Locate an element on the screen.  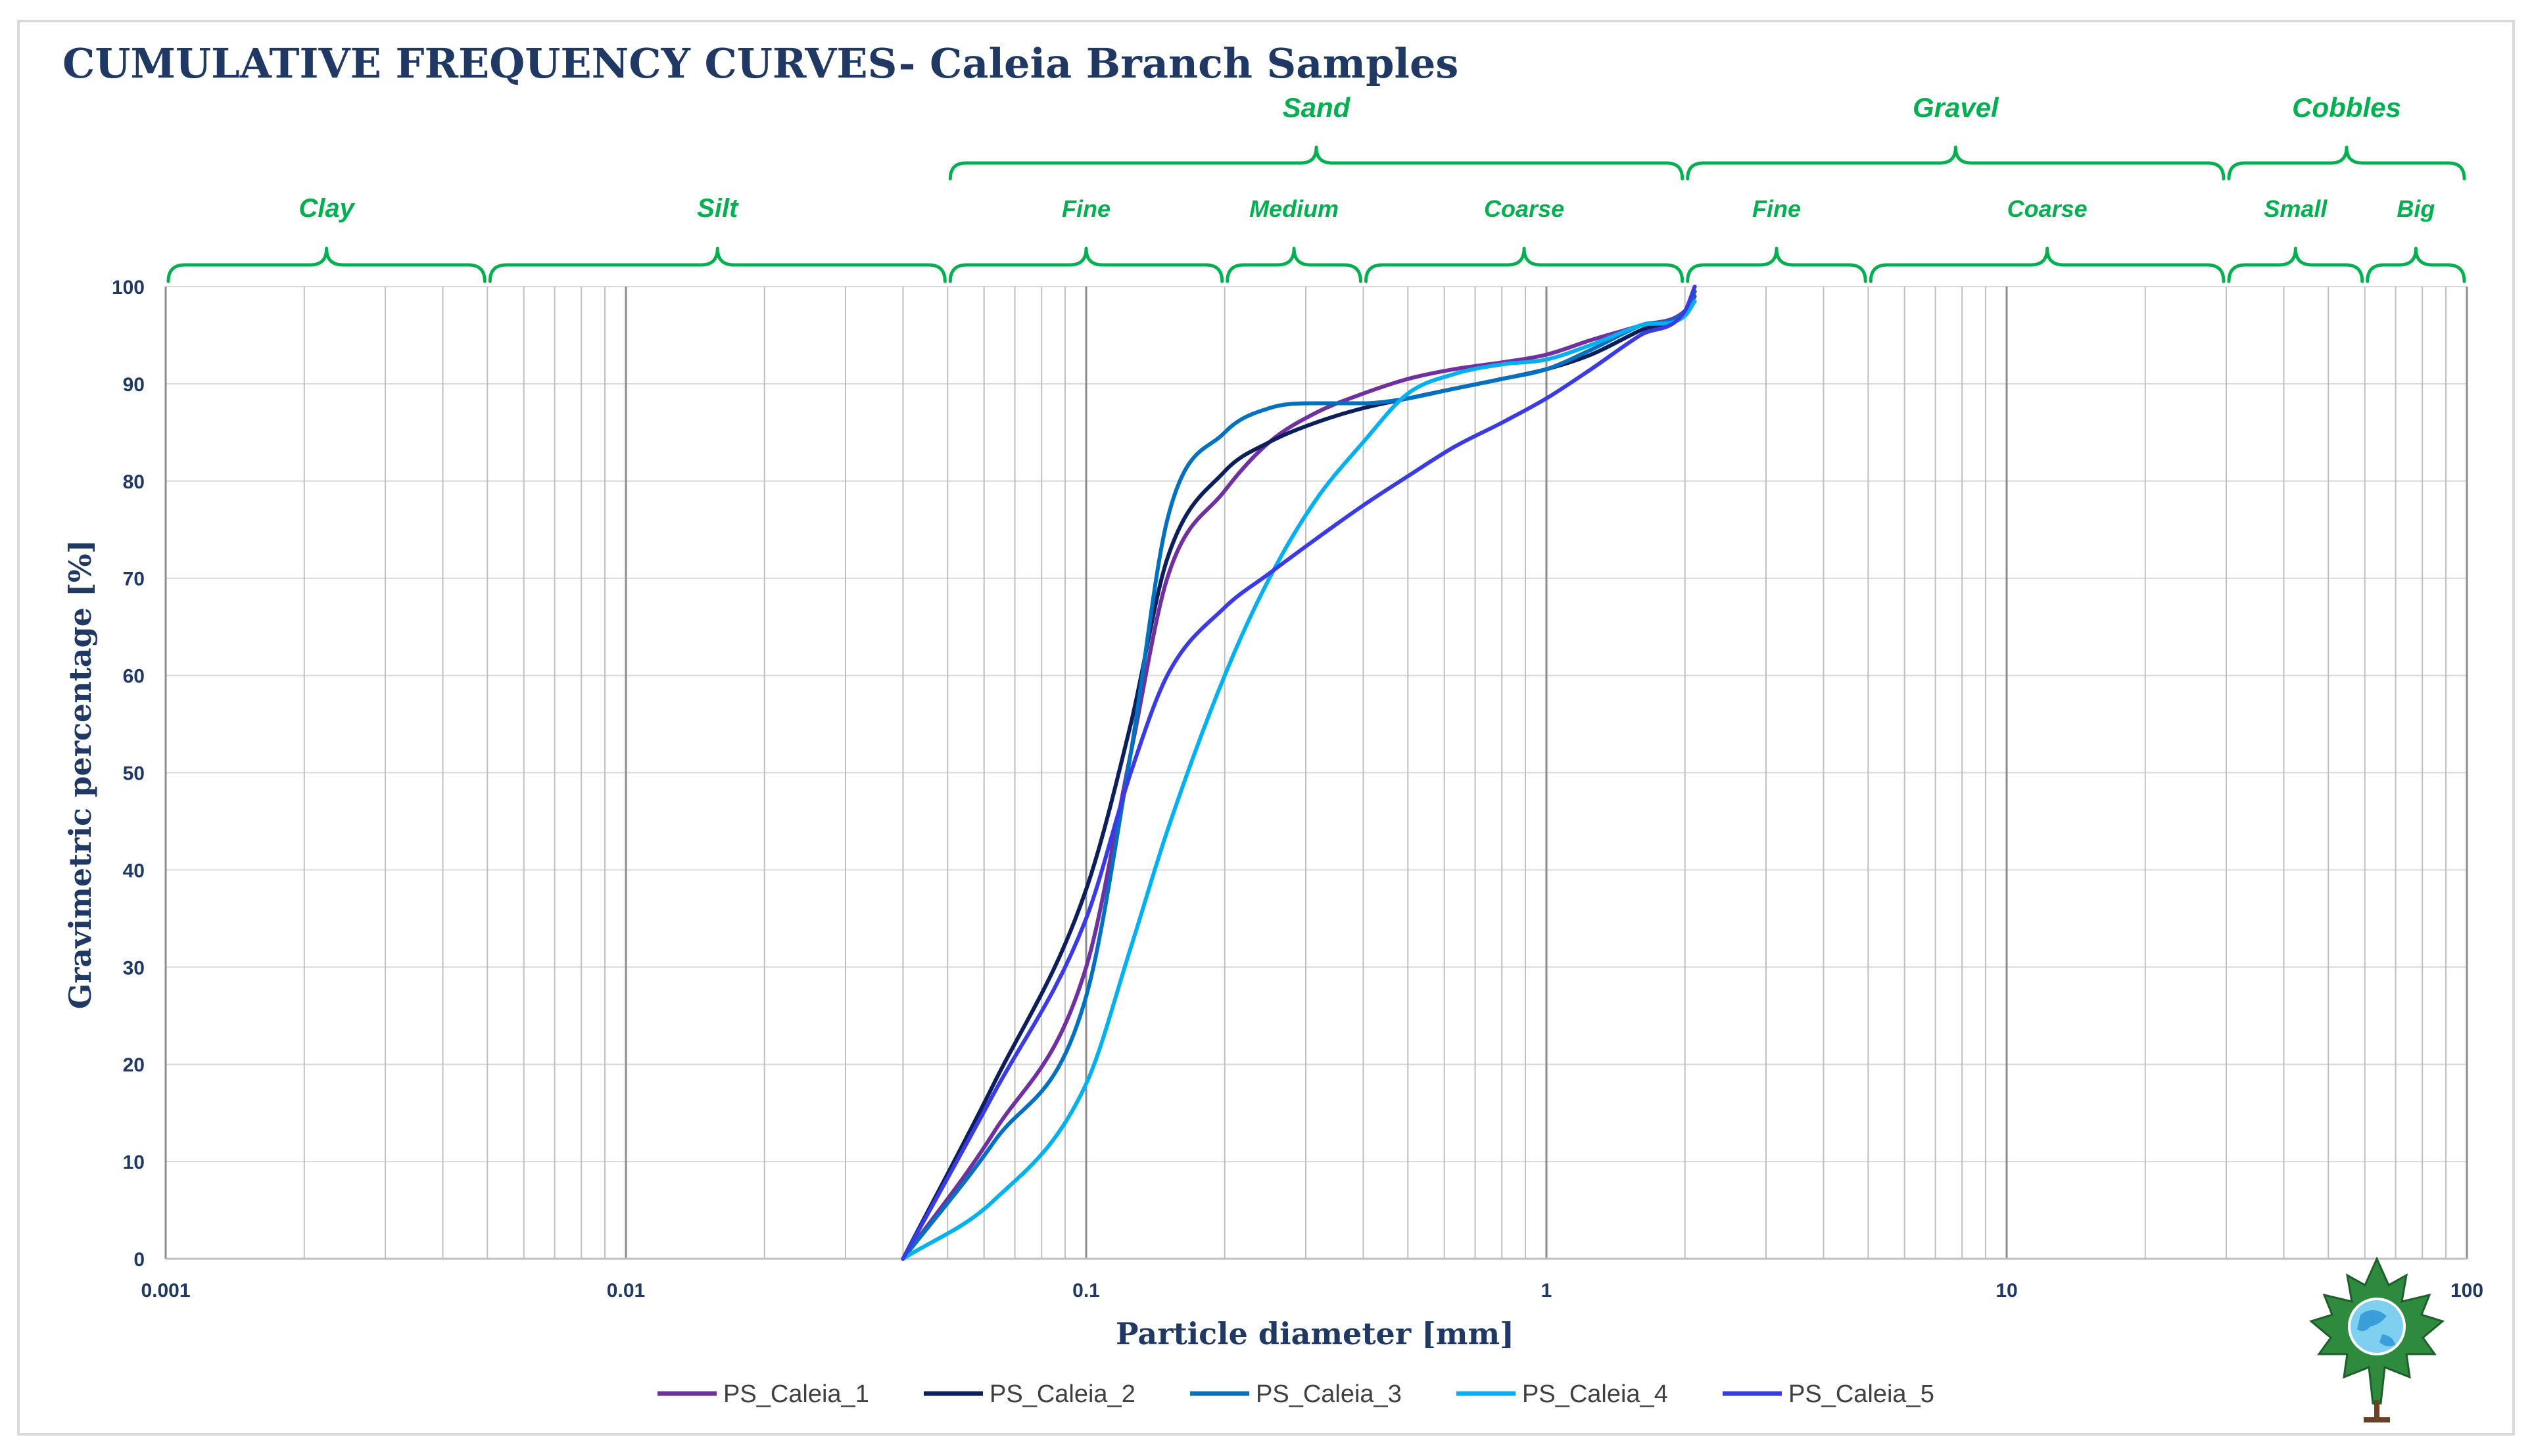
x-tick-label: 0.001 is located at coordinates (166, 1291).